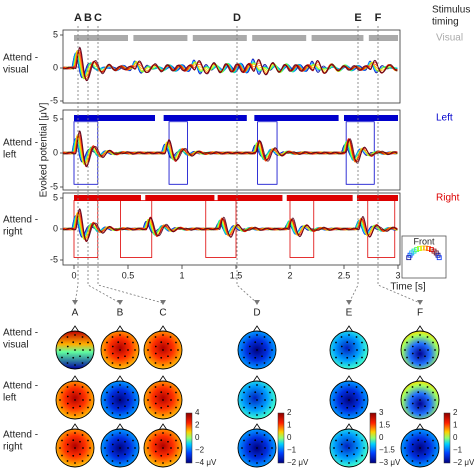 This screenshot has width=474, height=475. Describe the element at coordinates (444, 118) in the screenshot. I see `stream-label: Left` at that location.